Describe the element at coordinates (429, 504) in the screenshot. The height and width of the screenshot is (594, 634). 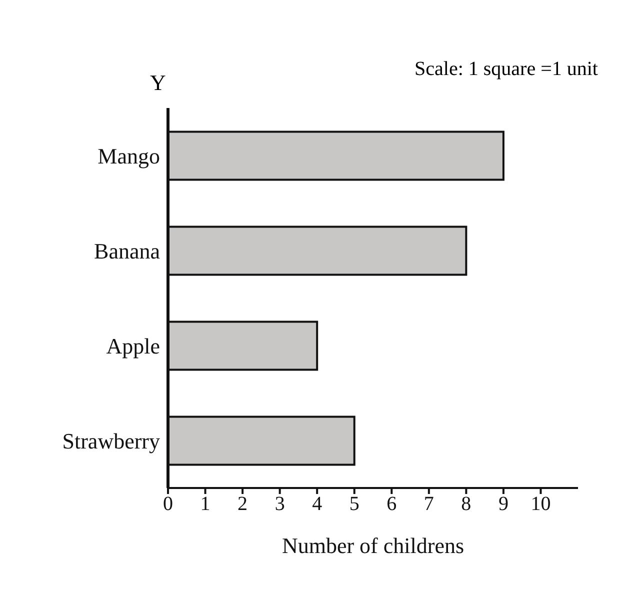
I see `x-tick-label: 7` at that location.